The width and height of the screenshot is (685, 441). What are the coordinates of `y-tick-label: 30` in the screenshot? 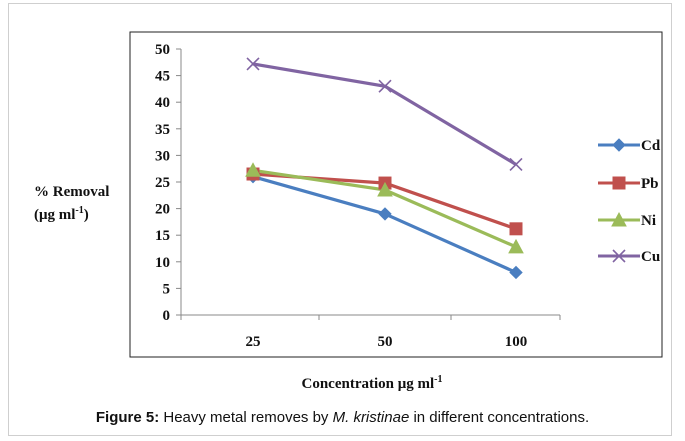 It's located at (162, 156).